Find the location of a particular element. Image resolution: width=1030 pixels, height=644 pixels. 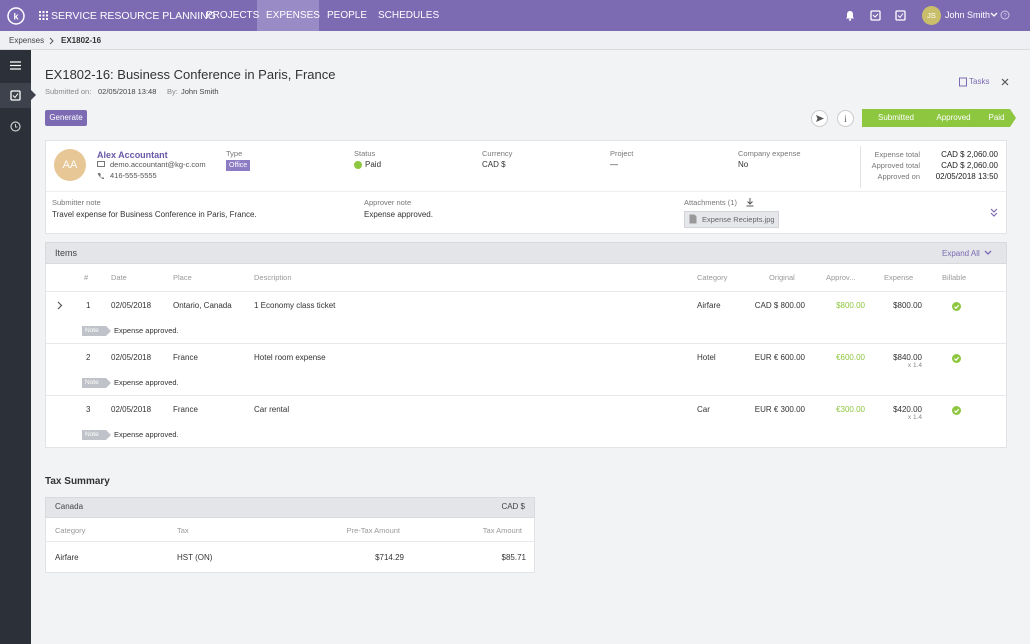

row-divider is located at coordinates (526, 395).